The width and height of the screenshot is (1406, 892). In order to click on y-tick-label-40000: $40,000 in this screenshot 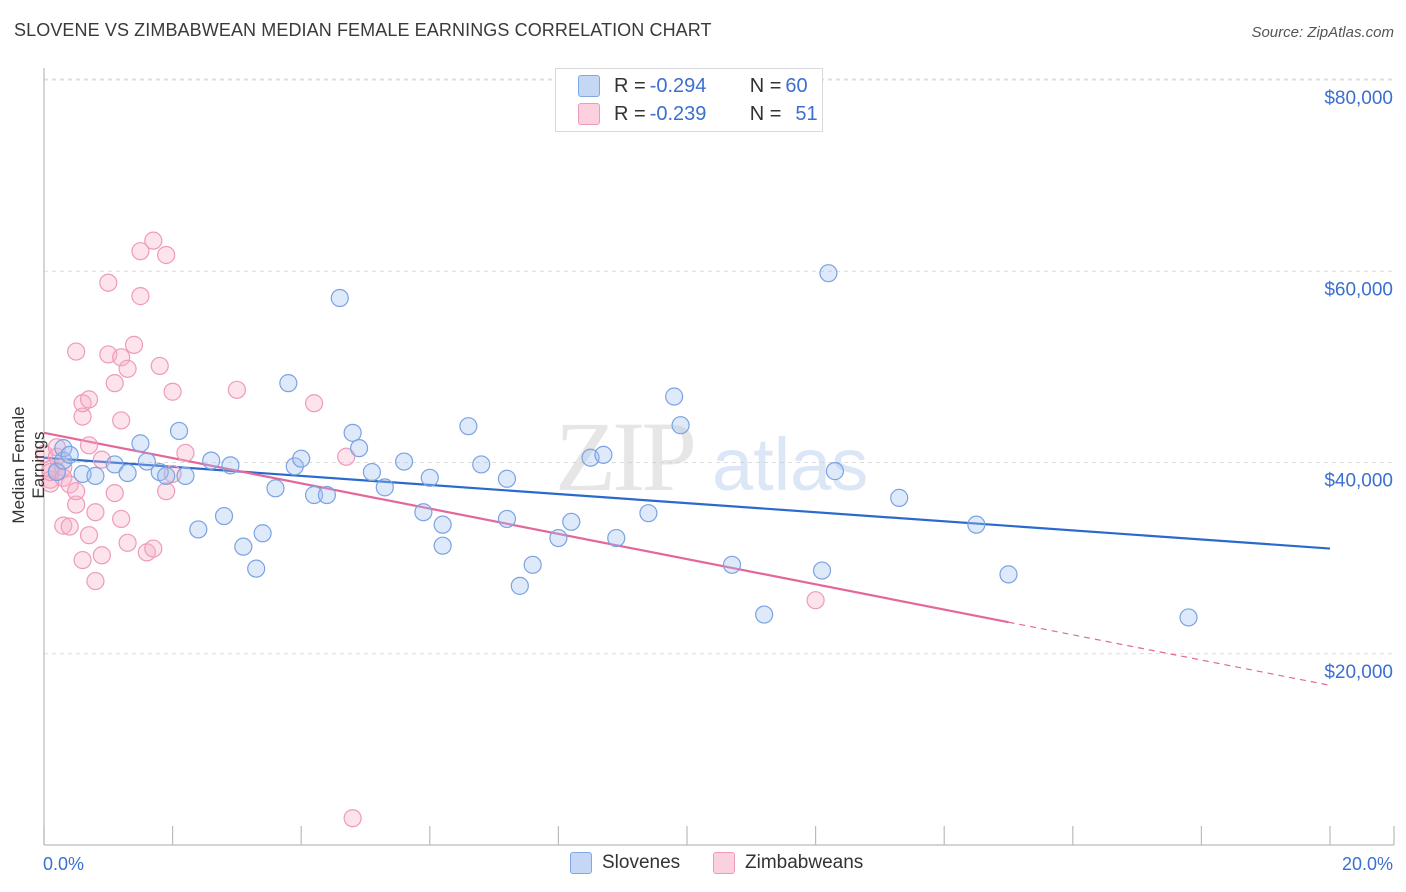, I will do `click(1358, 481)`.